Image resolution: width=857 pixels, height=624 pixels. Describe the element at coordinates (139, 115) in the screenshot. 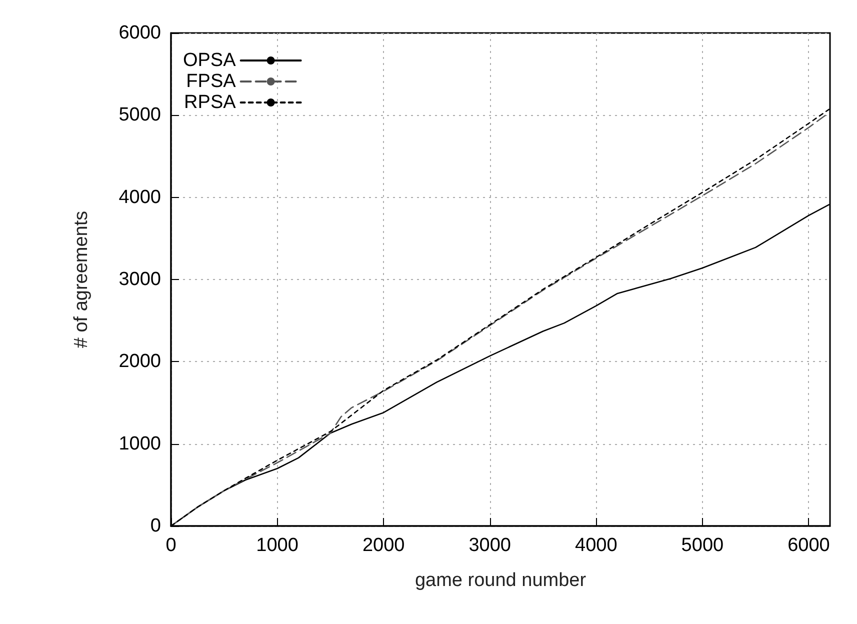

I see `y-tick-label: 5000` at that location.